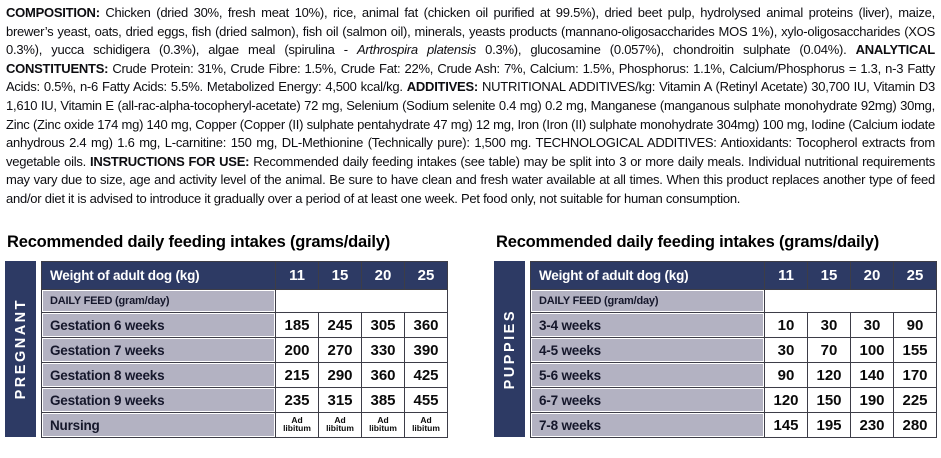 This screenshot has height=458, width=941. I want to click on value-cell: 270, so click(340, 350).